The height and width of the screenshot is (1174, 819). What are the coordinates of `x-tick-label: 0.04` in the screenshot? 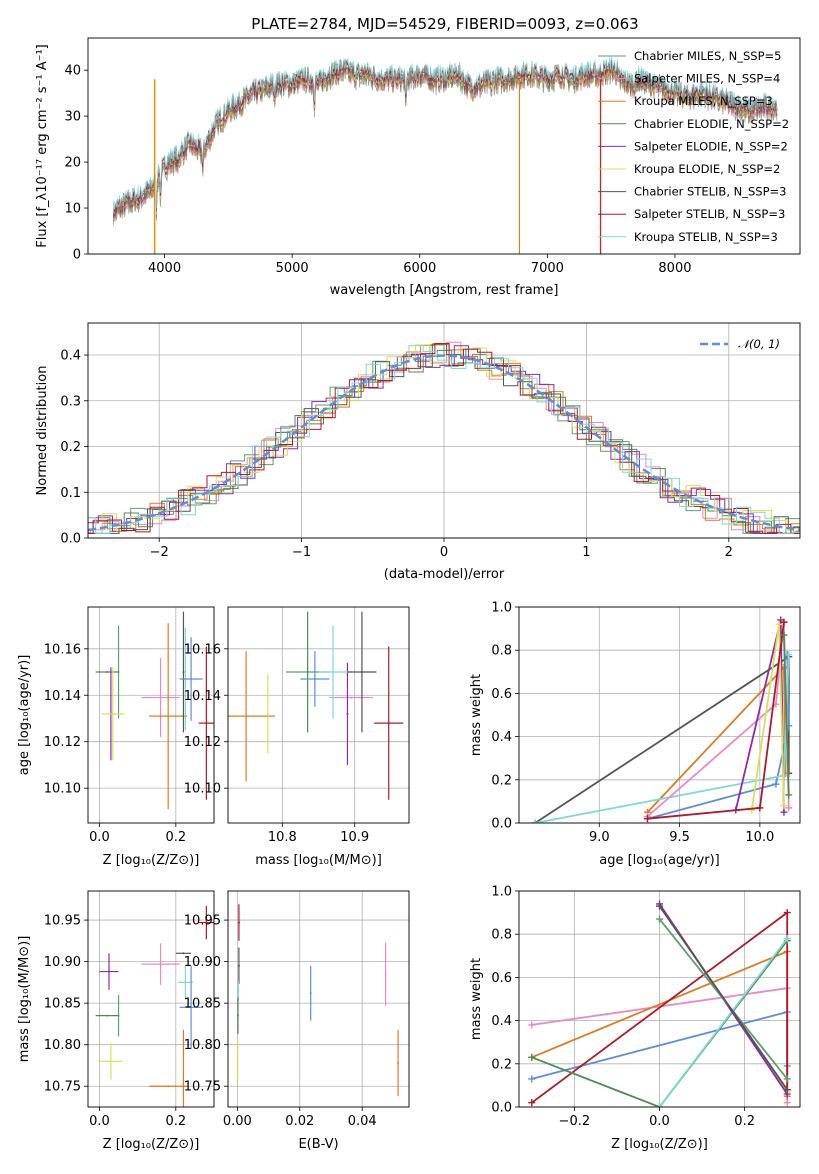 It's located at (362, 1121).